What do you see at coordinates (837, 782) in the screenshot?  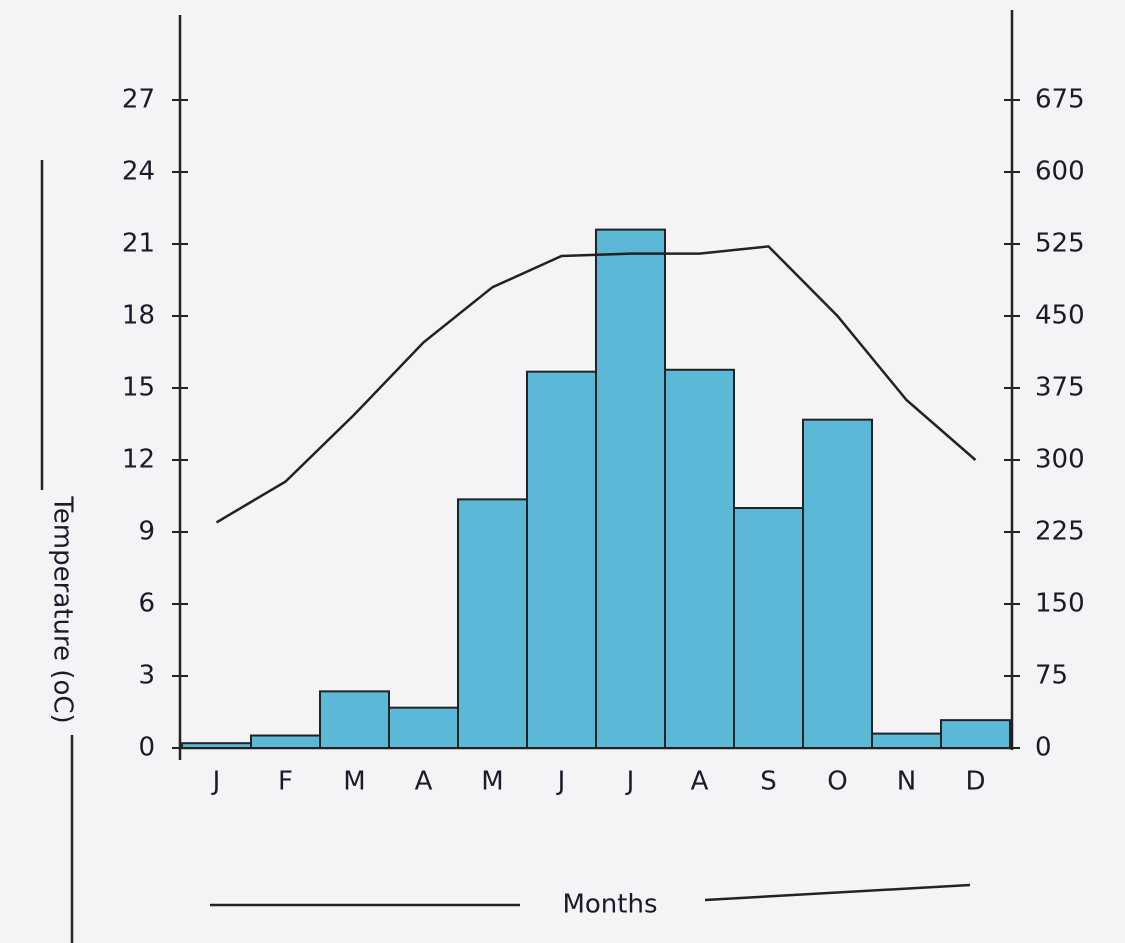 I see `x-tick-label: O` at bounding box center [837, 782].